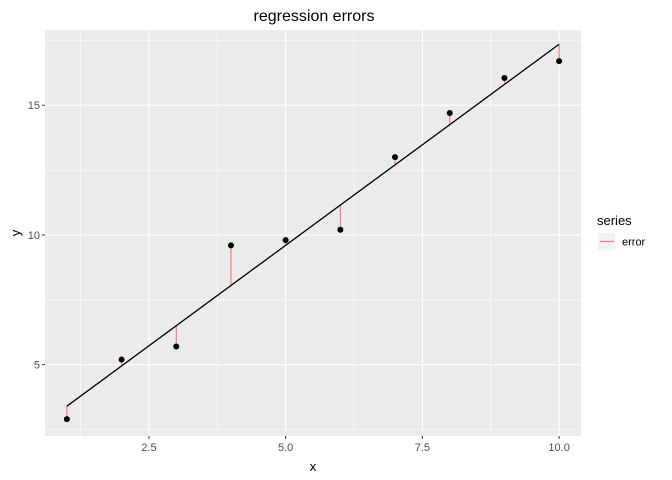  What do you see at coordinates (148, 448) in the screenshot?
I see `x-tick-label: 2.5` at bounding box center [148, 448].